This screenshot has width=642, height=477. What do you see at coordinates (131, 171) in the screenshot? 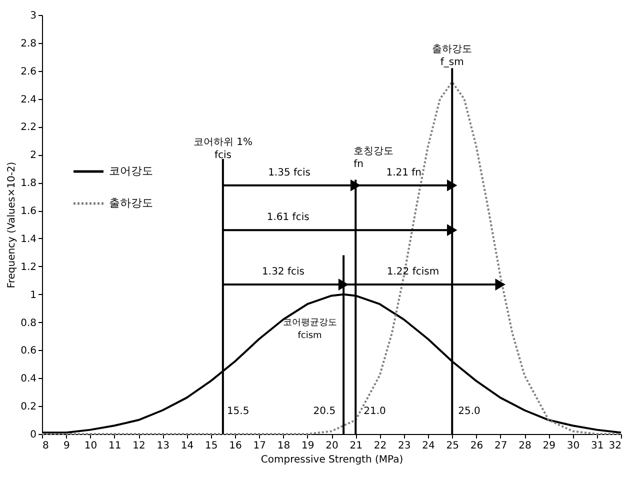
I see `legend-label: 코어강도` at bounding box center [131, 171].